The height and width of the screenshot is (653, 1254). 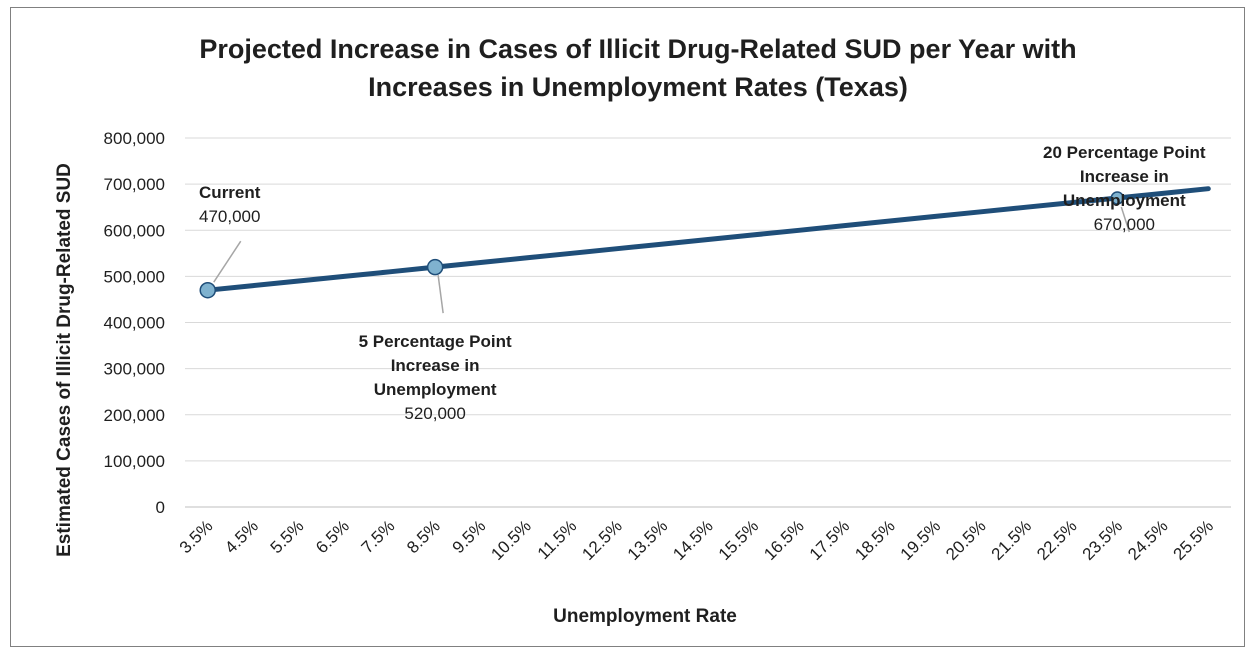 What do you see at coordinates (784, 540) in the screenshot?
I see `x-tick-label: 16.5%` at bounding box center [784, 540].